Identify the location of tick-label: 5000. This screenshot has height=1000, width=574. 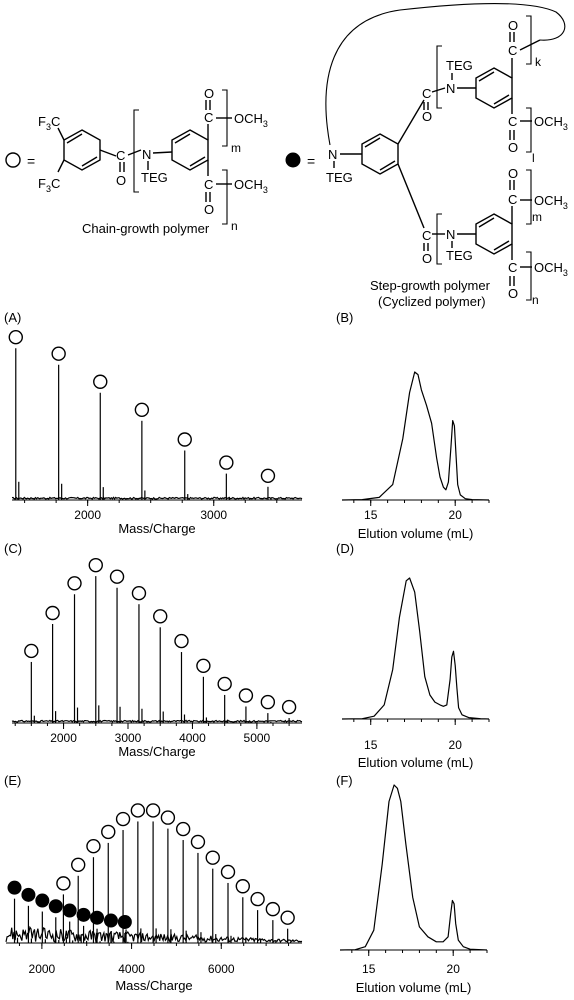
(257, 738).